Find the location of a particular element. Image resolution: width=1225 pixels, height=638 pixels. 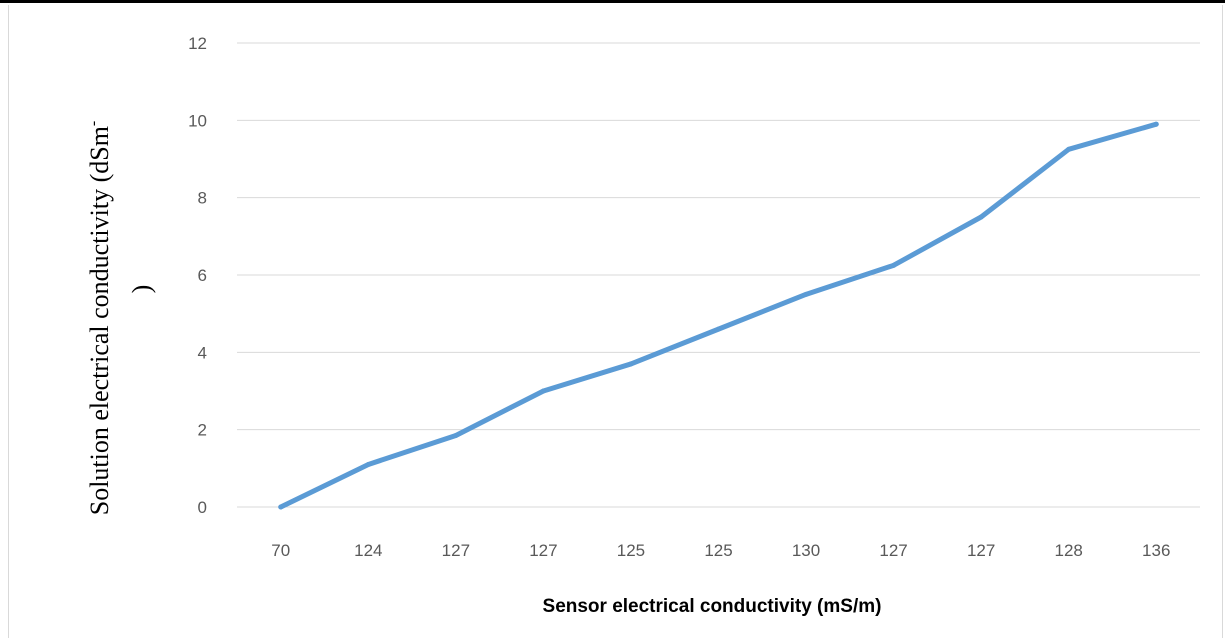

y-tick-label-0: 0 is located at coordinates (202, 507).